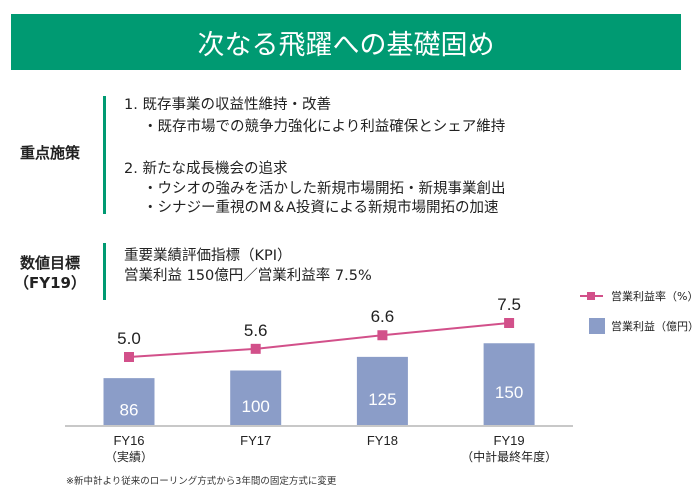 The width and height of the screenshot is (700, 500). Describe the element at coordinates (324, 189) in the screenshot. I see `measure-item: ・ウシオの強みを活かした新規市場開拓・新規事業創出` at that location.